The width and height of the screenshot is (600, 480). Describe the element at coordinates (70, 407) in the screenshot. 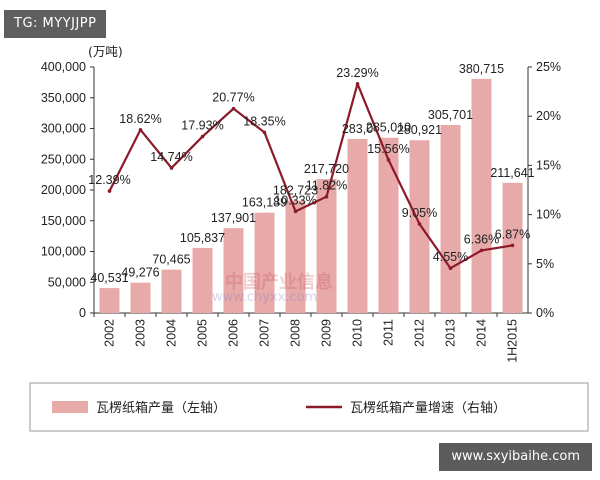

I see `legend-bar-swatch` at that location.